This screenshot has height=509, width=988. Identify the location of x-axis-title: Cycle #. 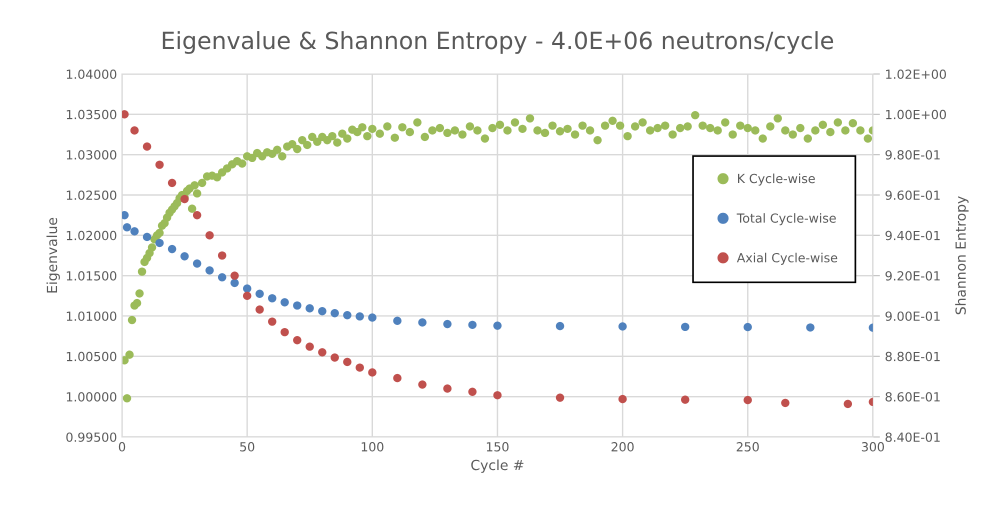
(497, 466).